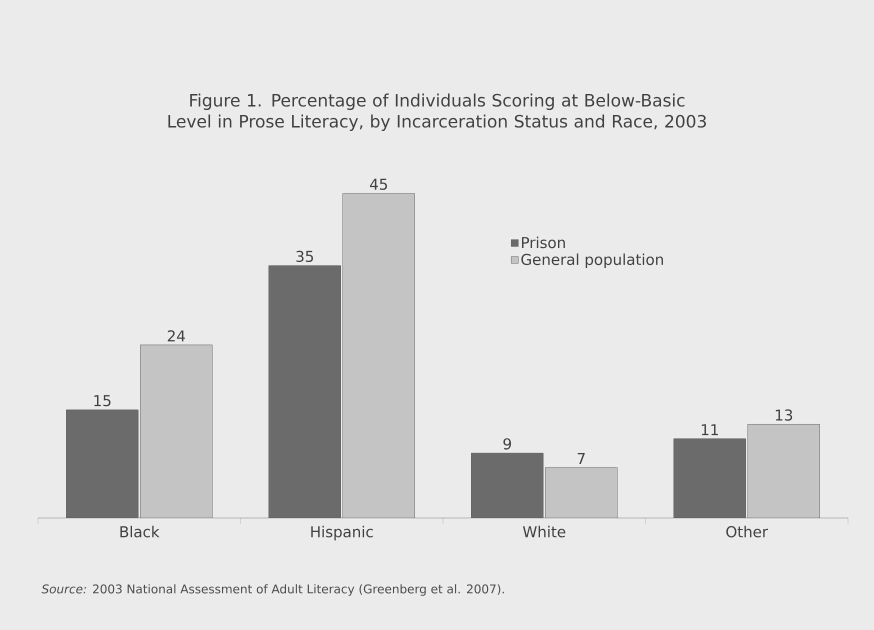  Describe the element at coordinates (140, 532) in the screenshot. I see `x-tick-label: Black` at that location.